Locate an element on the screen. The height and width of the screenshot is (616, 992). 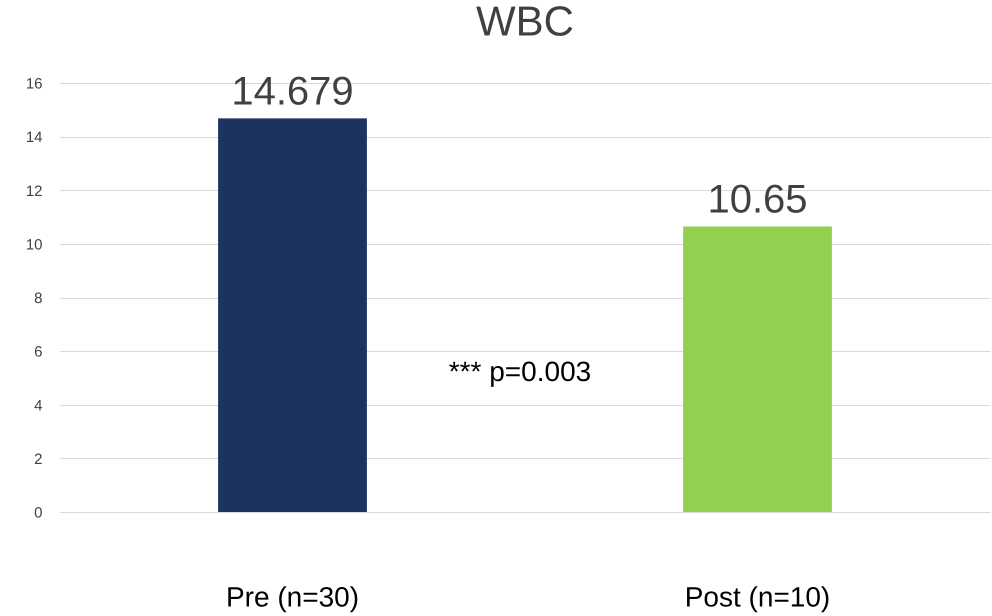
y-tick-label: 10 is located at coordinates (34, 245).